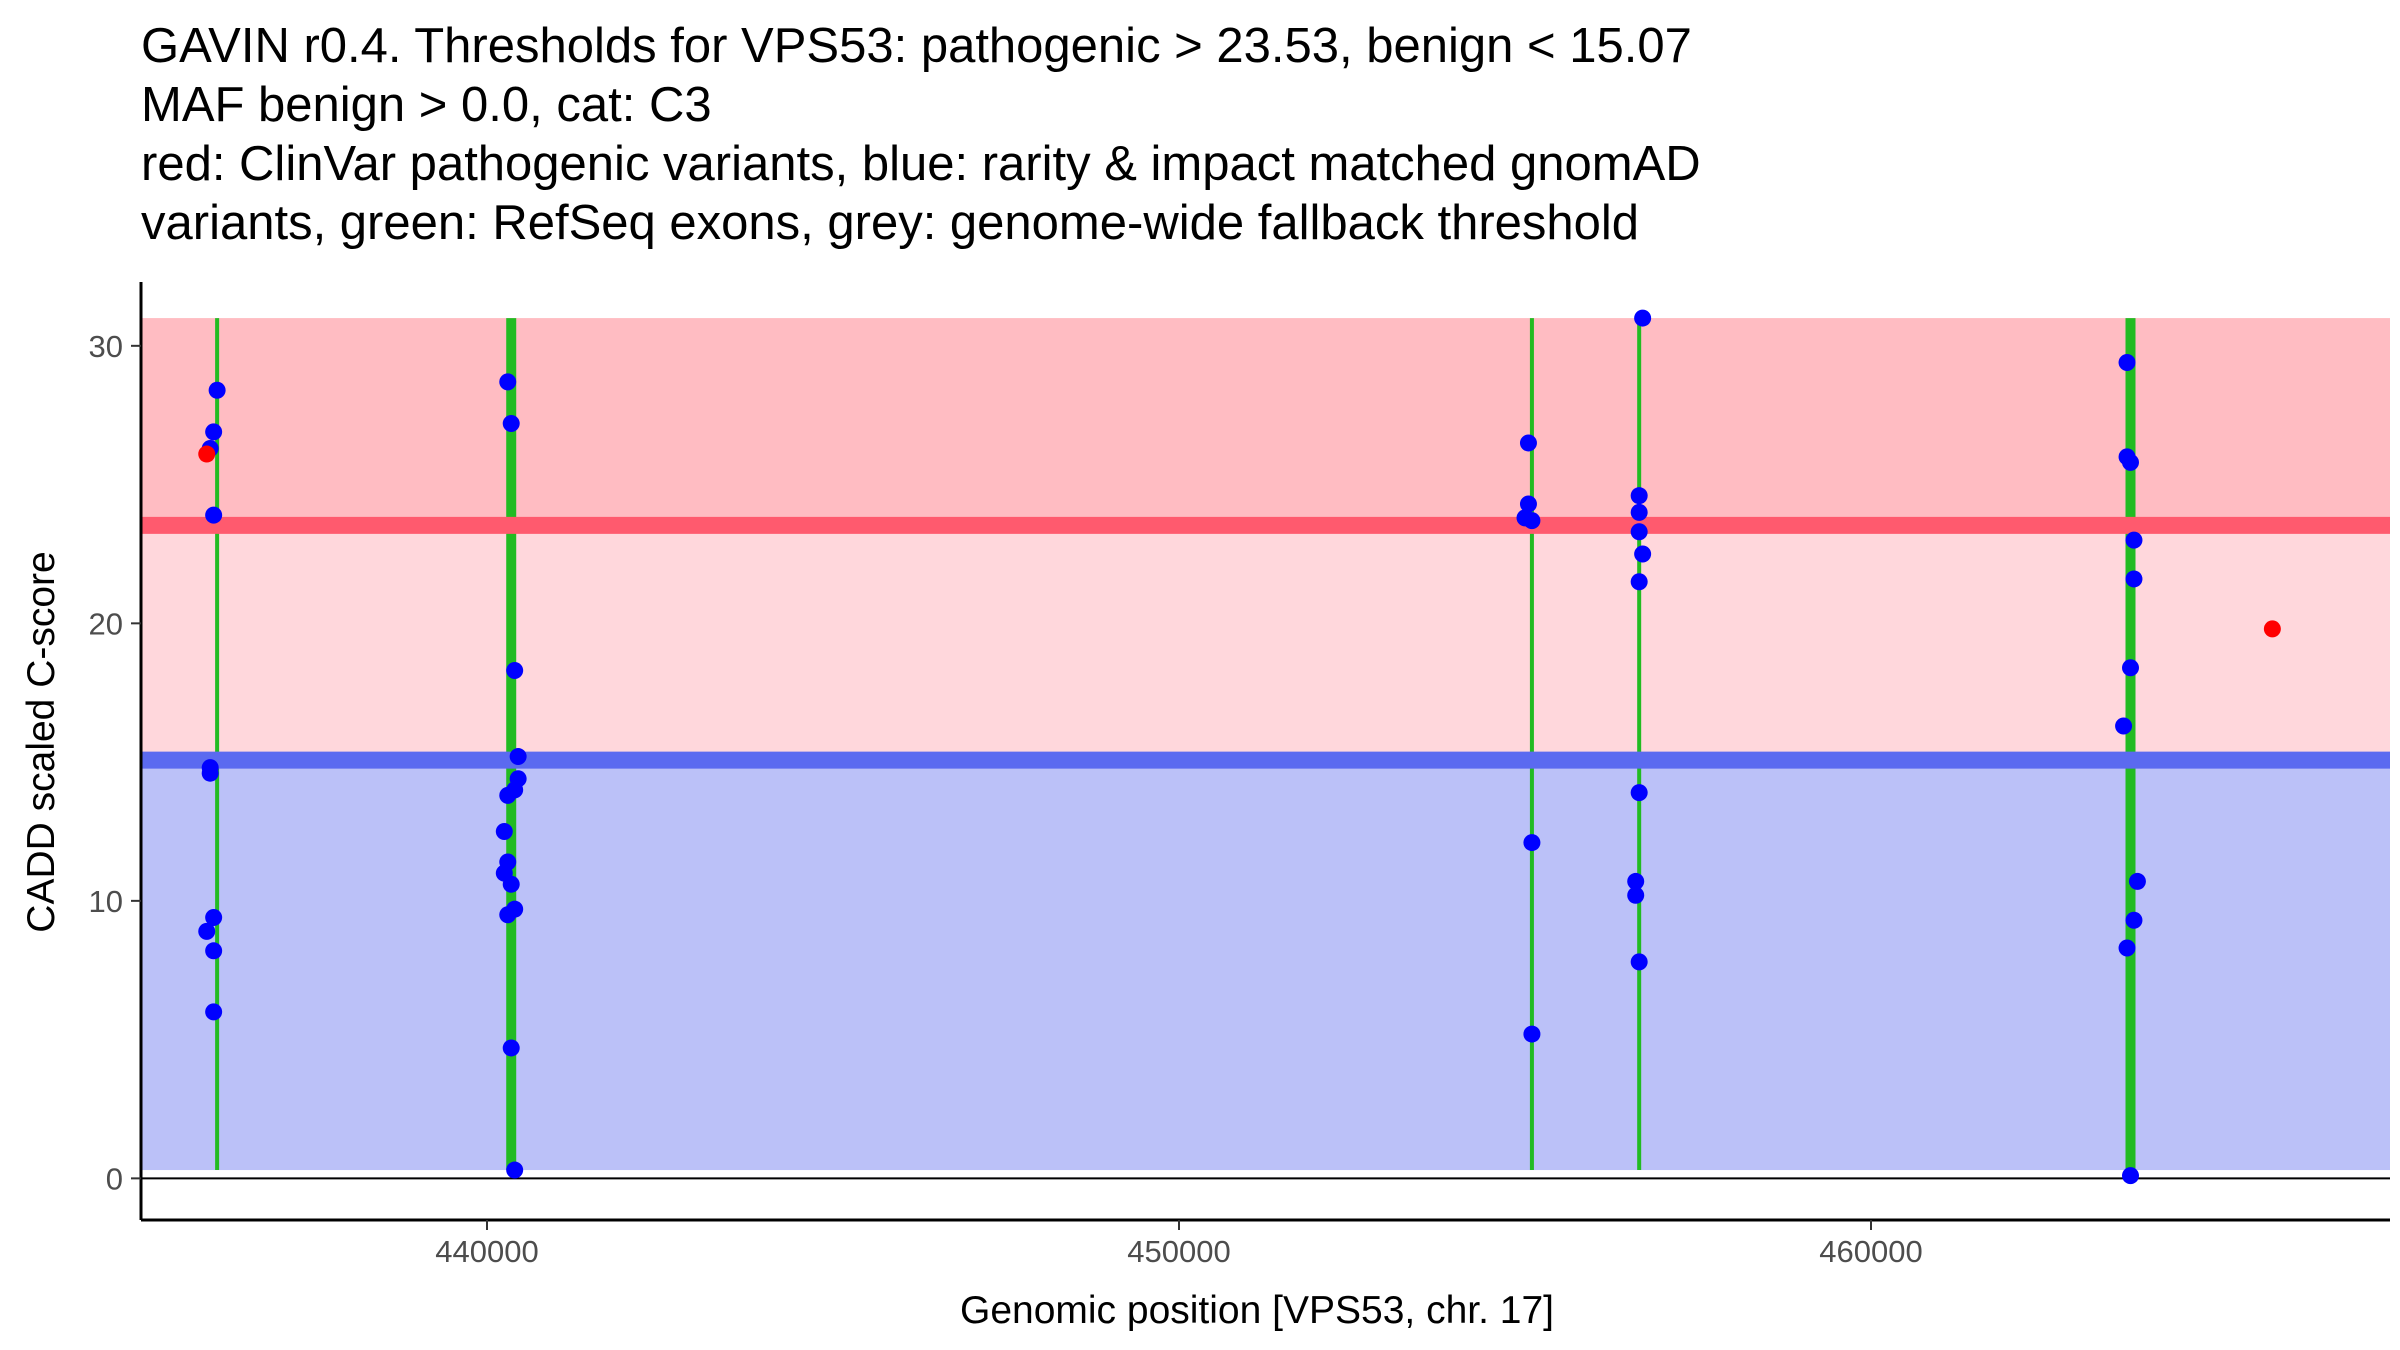 Image resolution: width=2400 pixels, height=1350 pixels. What do you see at coordinates (106, 346) in the screenshot?
I see `y-tick-label-4: 30` at bounding box center [106, 346].